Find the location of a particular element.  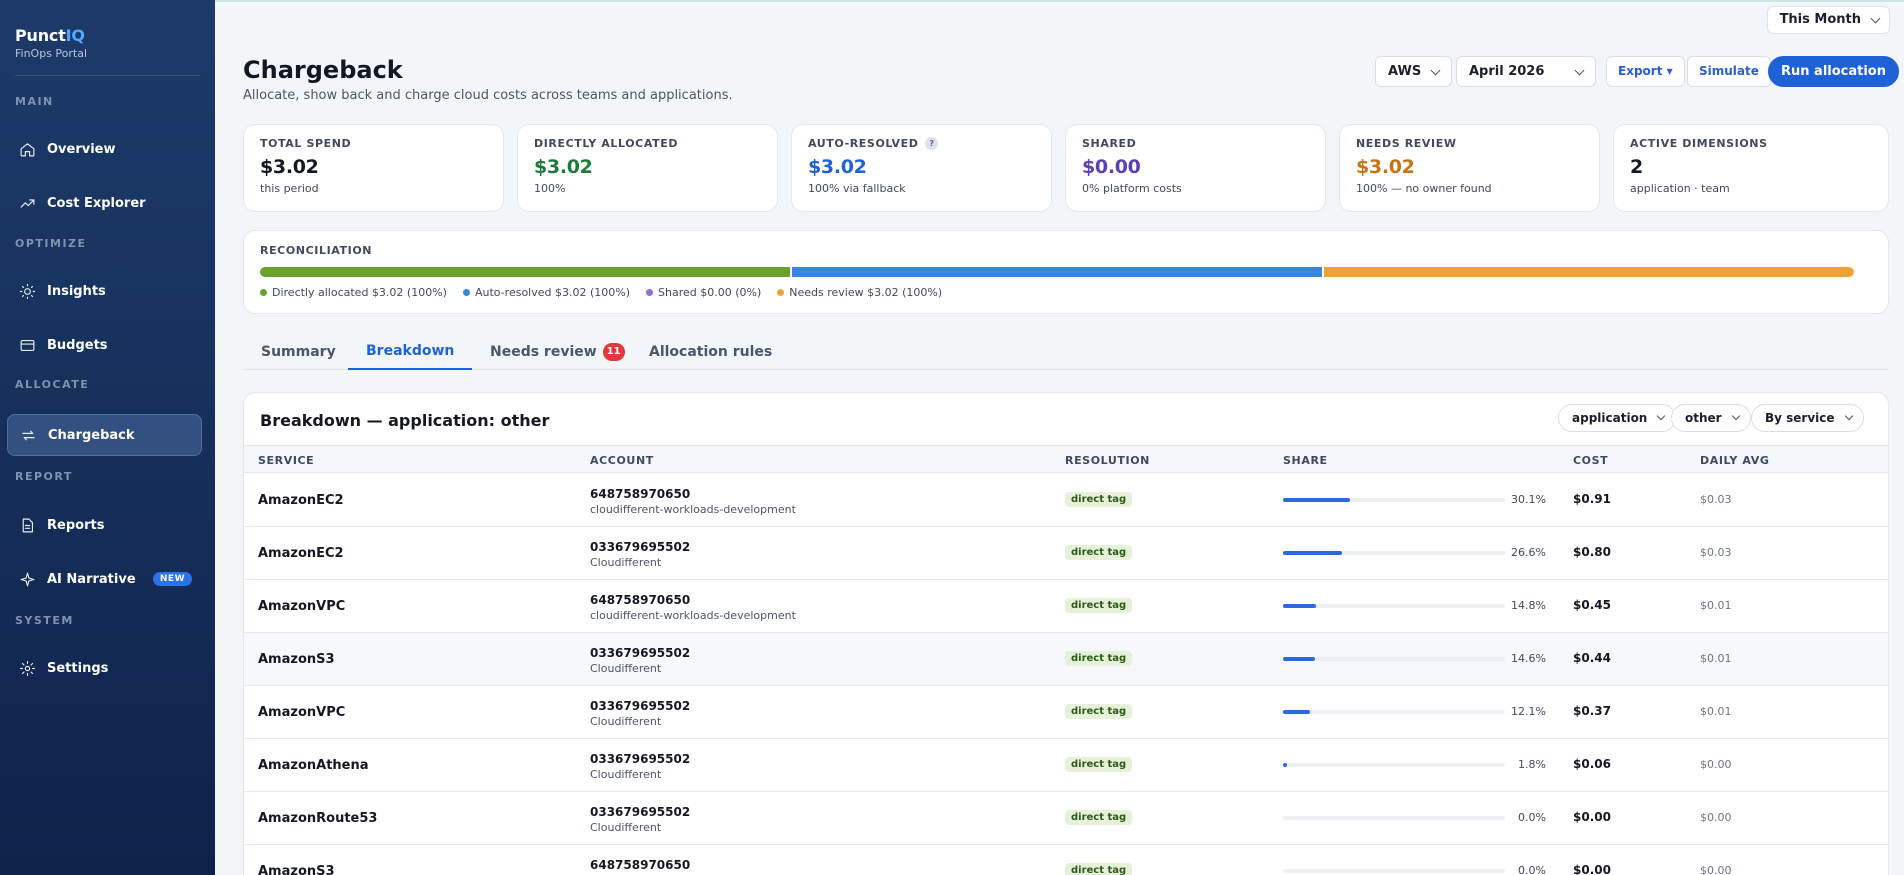

share-percent: 0.0% is located at coordinates (1532, 869).